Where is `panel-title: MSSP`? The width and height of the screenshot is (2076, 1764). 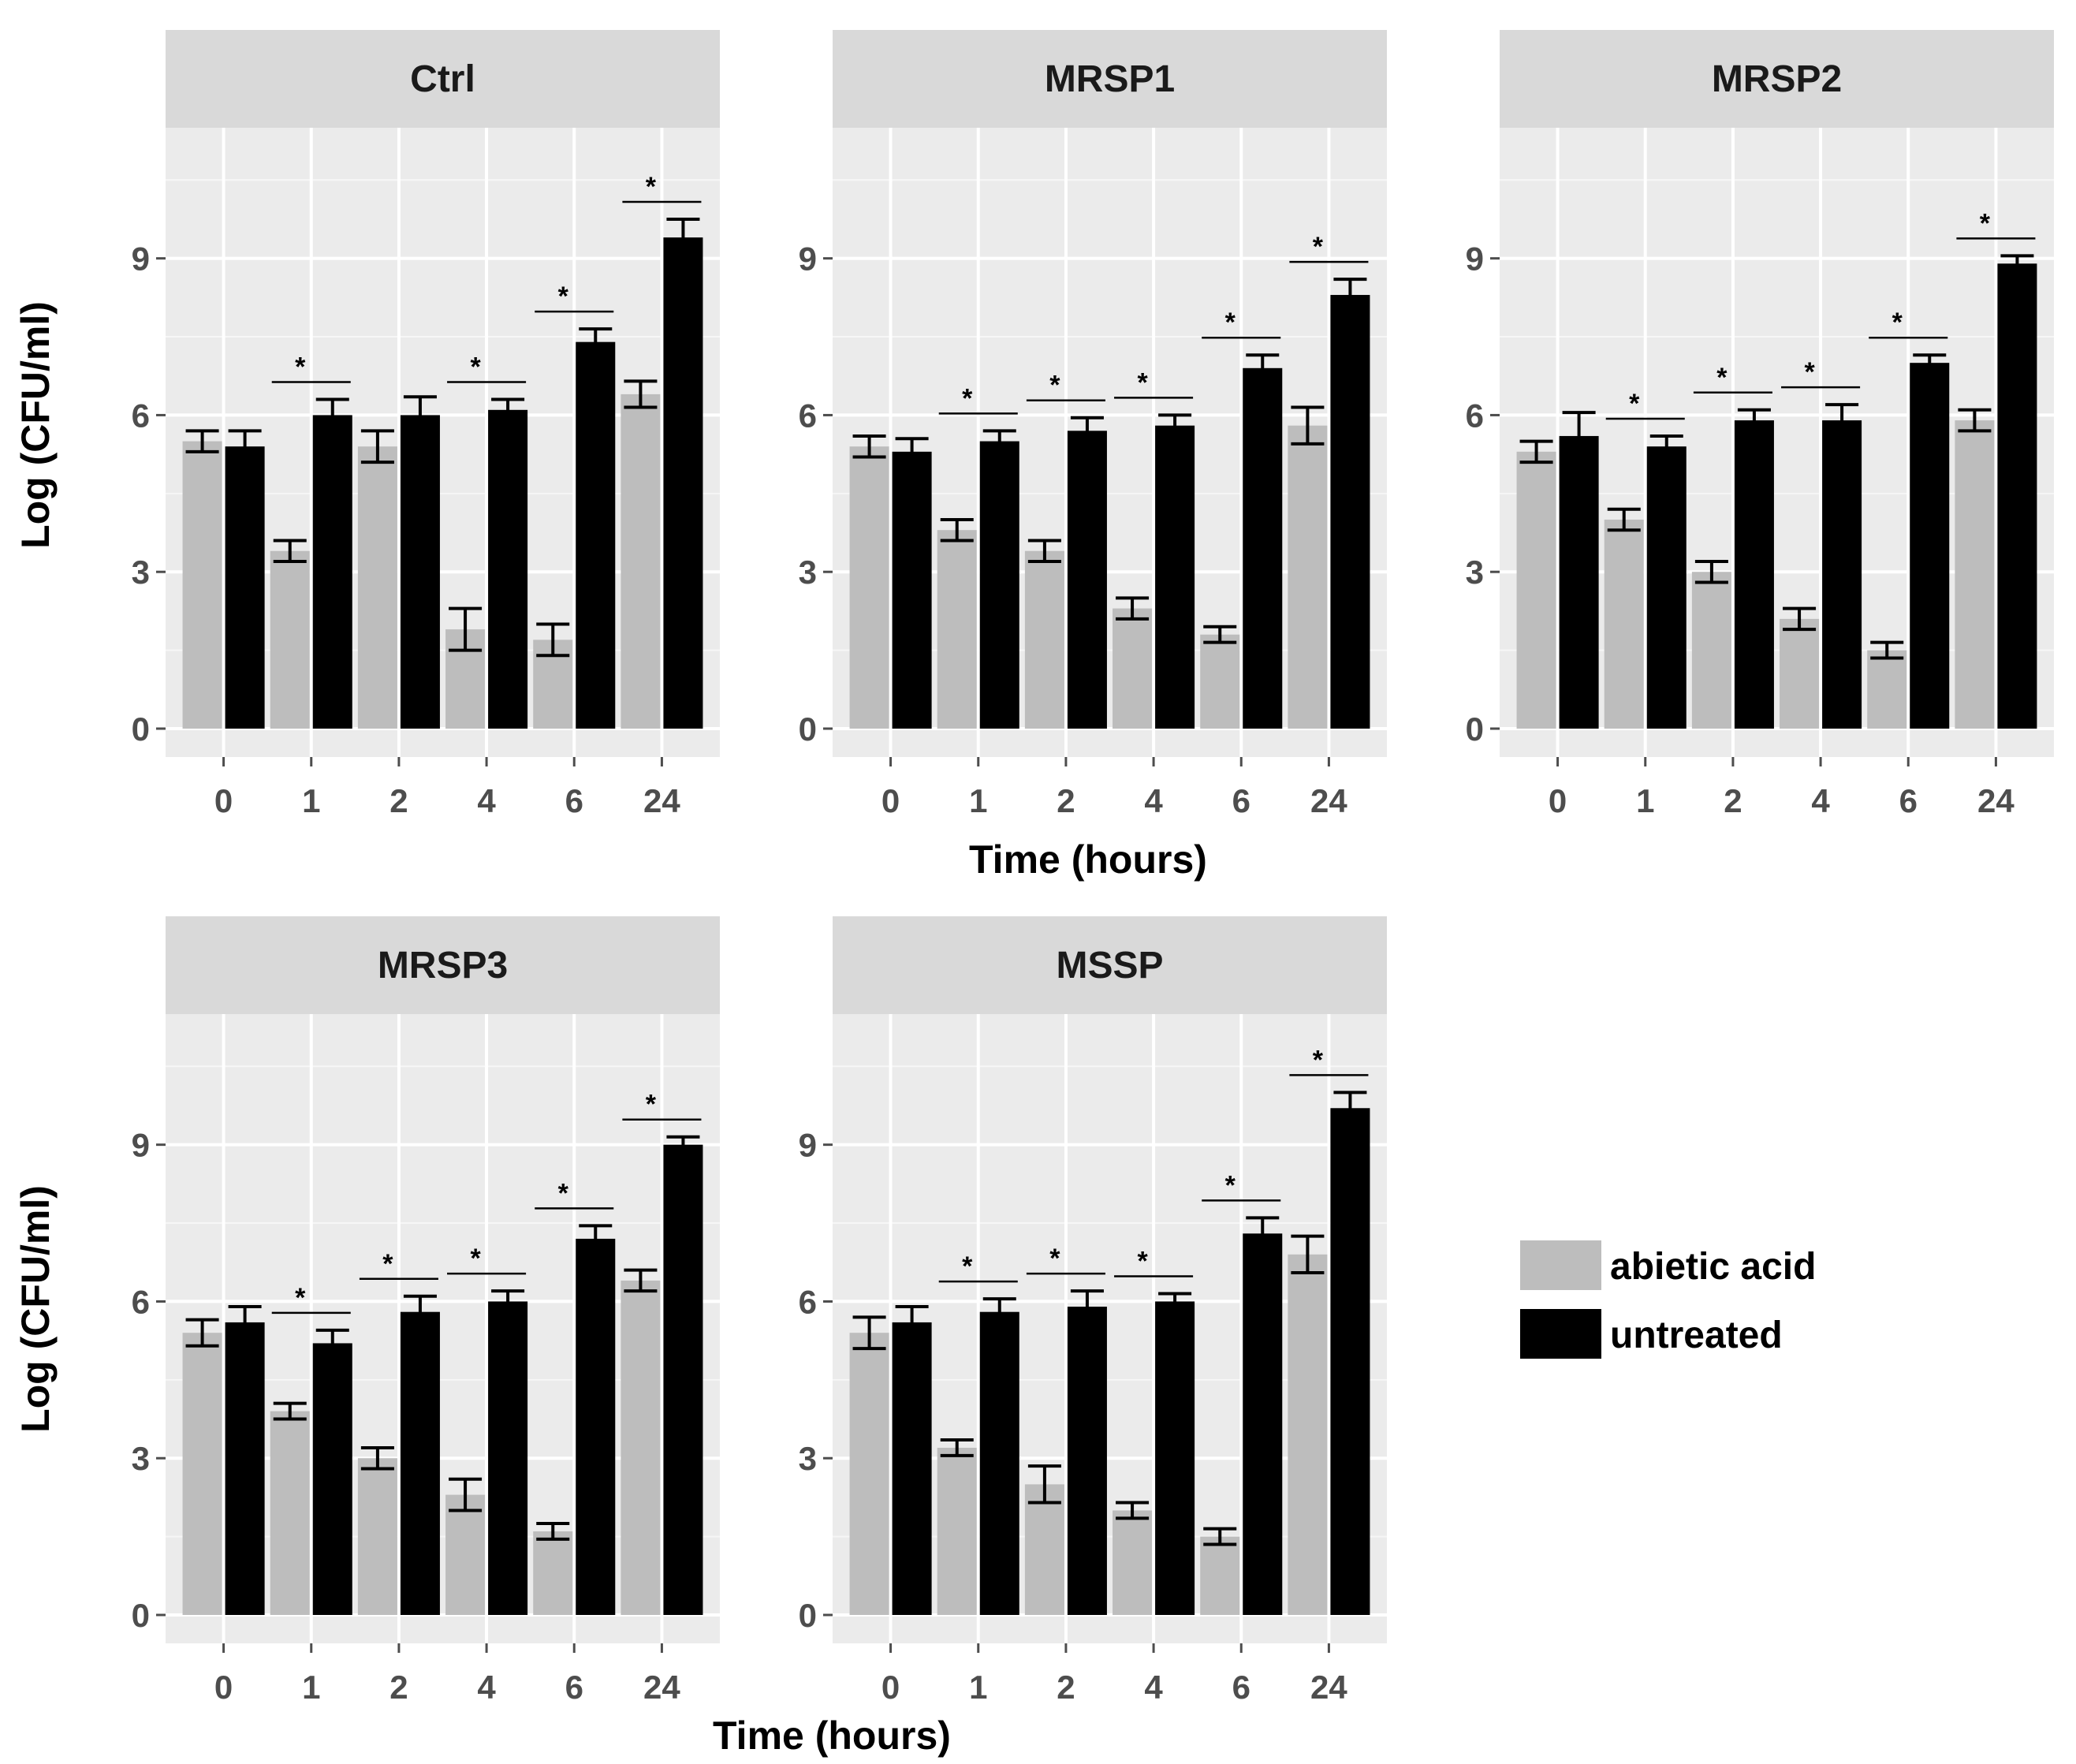 panel-title: MSSP is located at coordinates (1109, 966).